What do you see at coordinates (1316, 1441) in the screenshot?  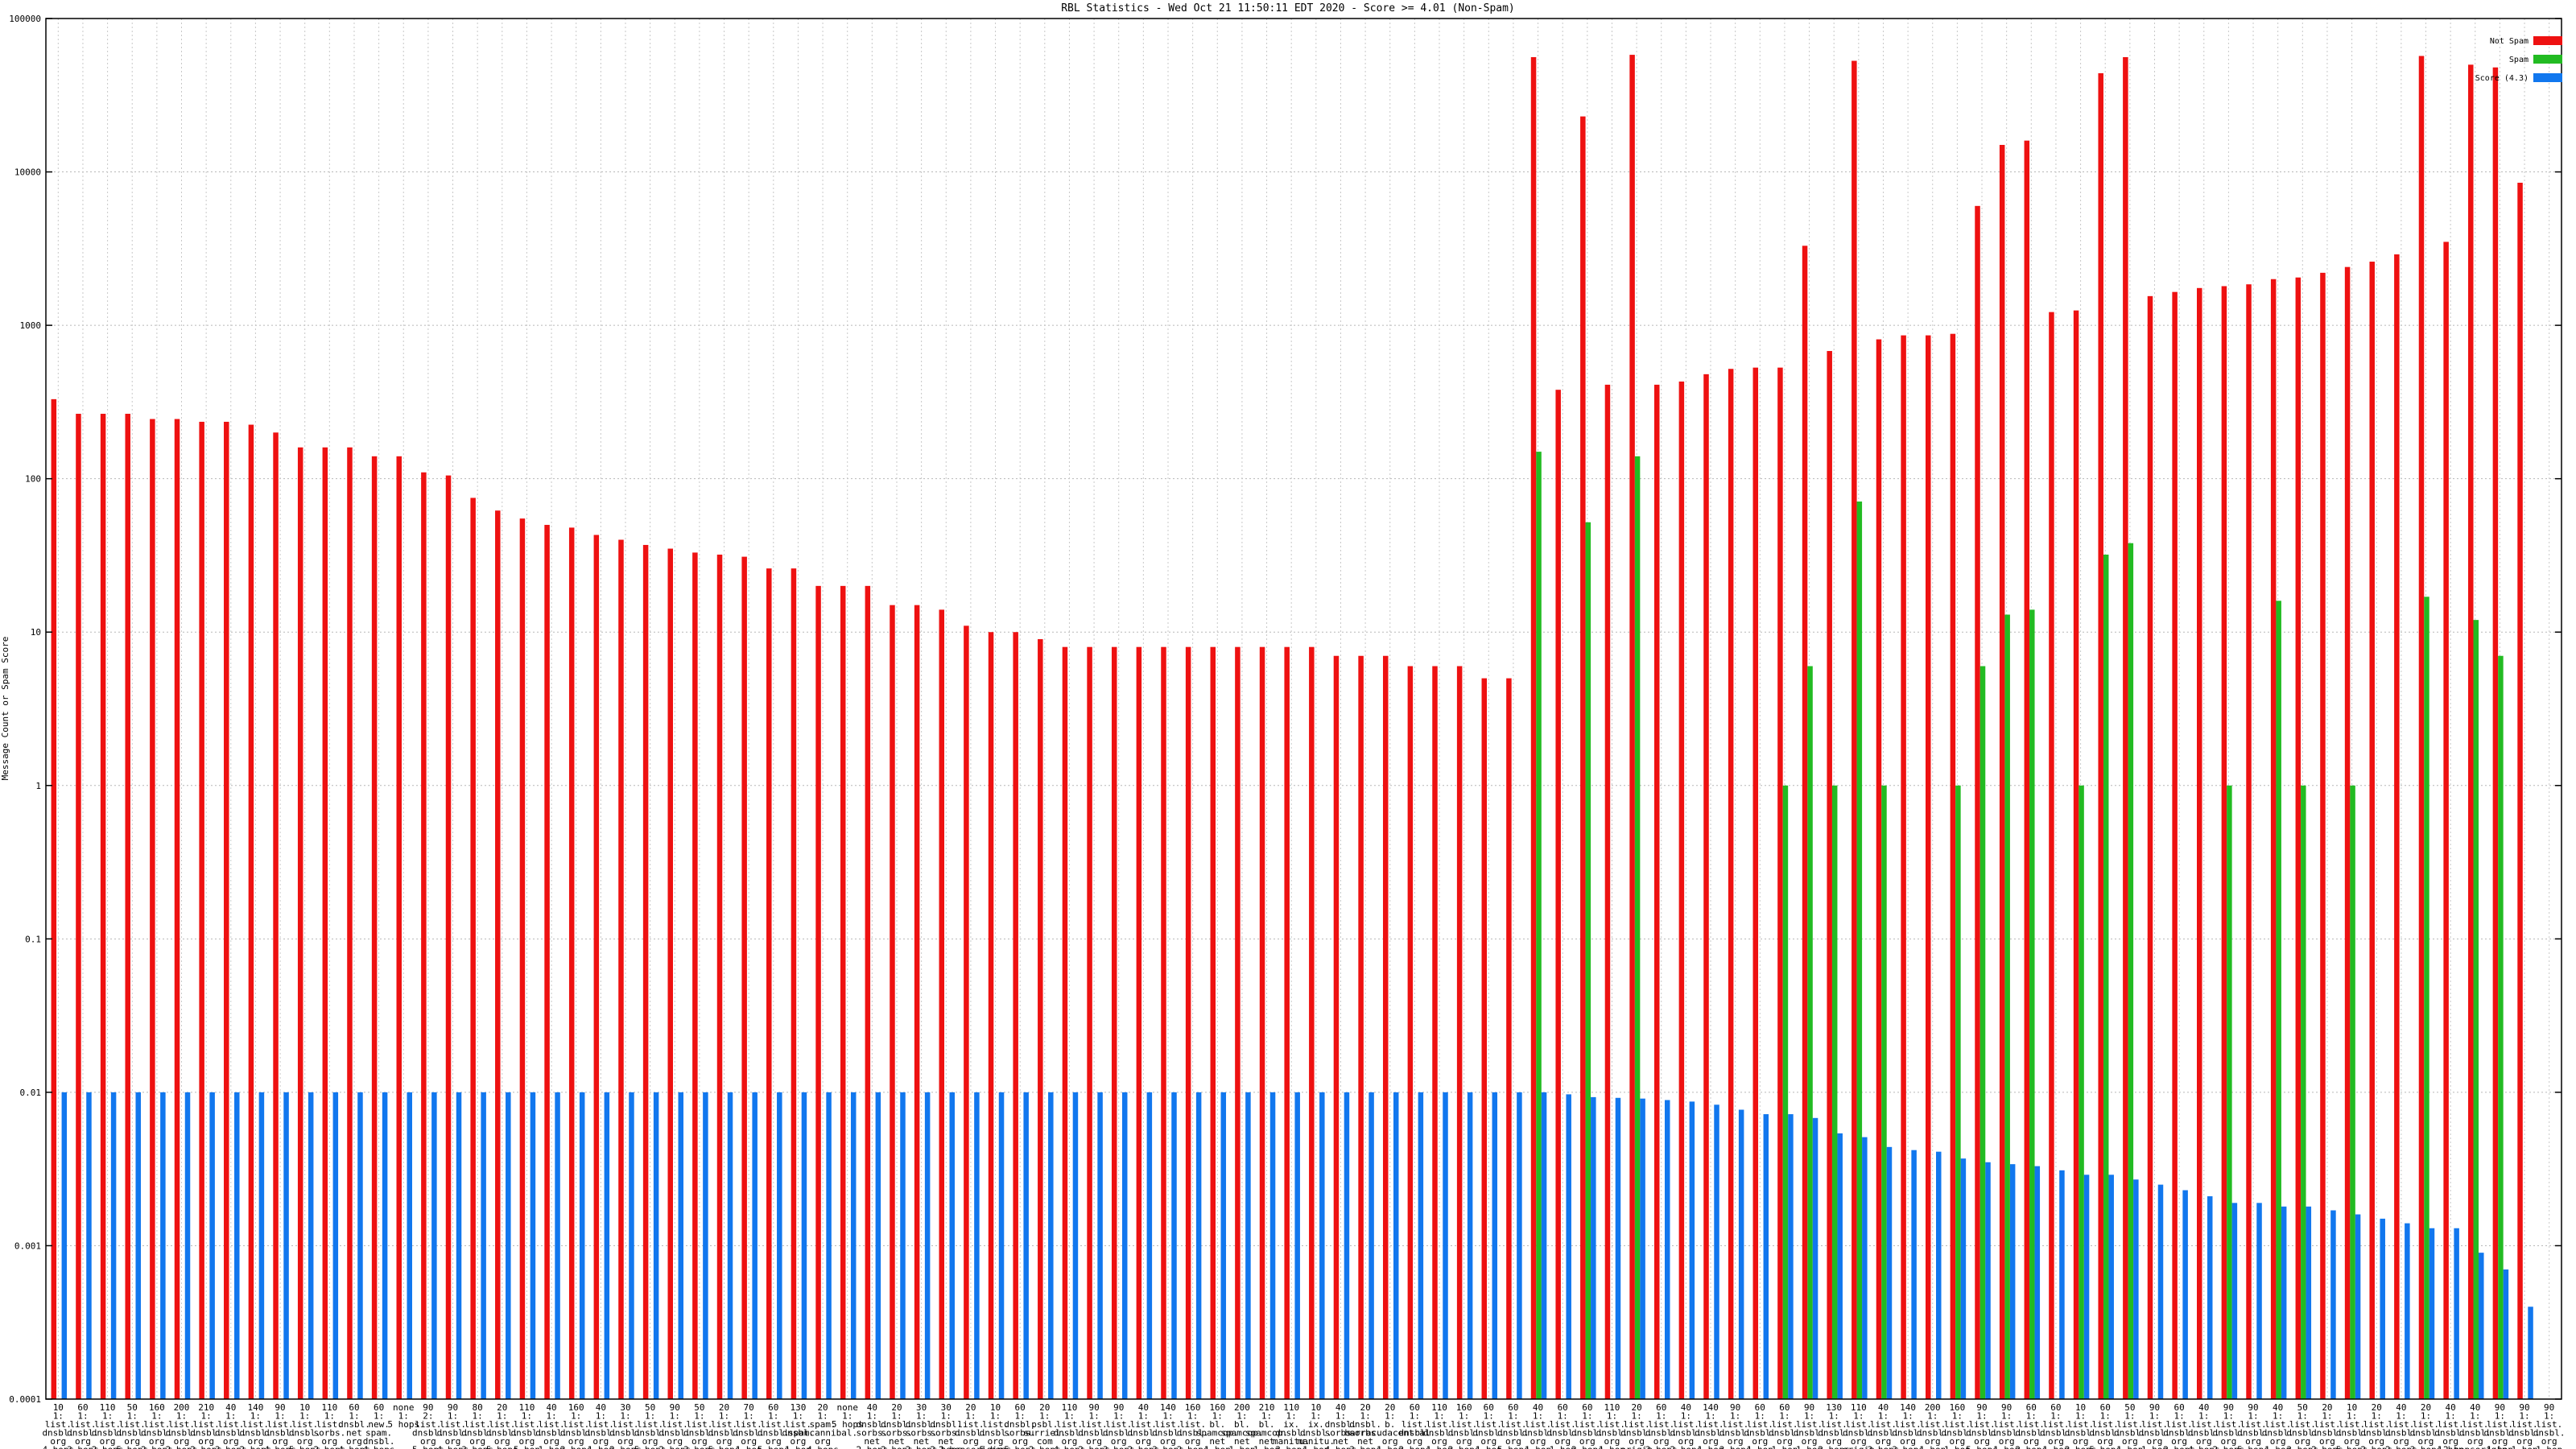 I see `x-tick-label: manitu.` at bounding box center [1316, 1441].